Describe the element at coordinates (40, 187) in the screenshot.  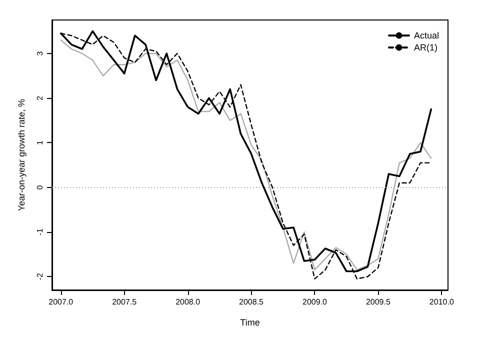
I see `y-tick-label: 0` at that location.